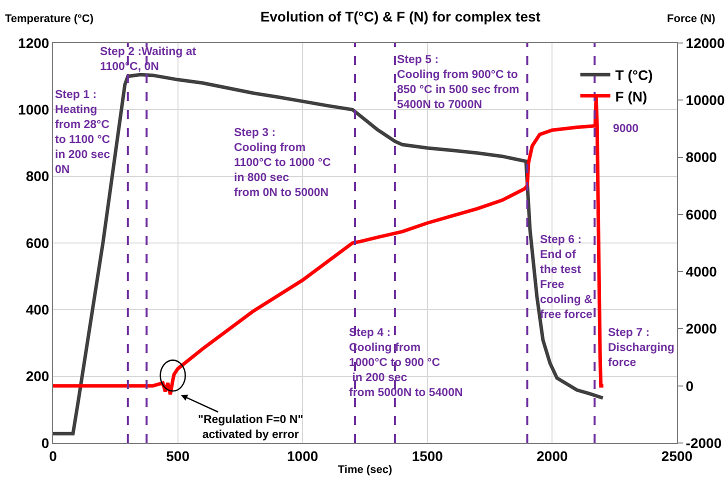  What do you see at coordinates (148, 59) in the screenshot?
I see `annotation: Step 2 :Waiting at 1100°C, 0N` at bounding box center [148, 59].